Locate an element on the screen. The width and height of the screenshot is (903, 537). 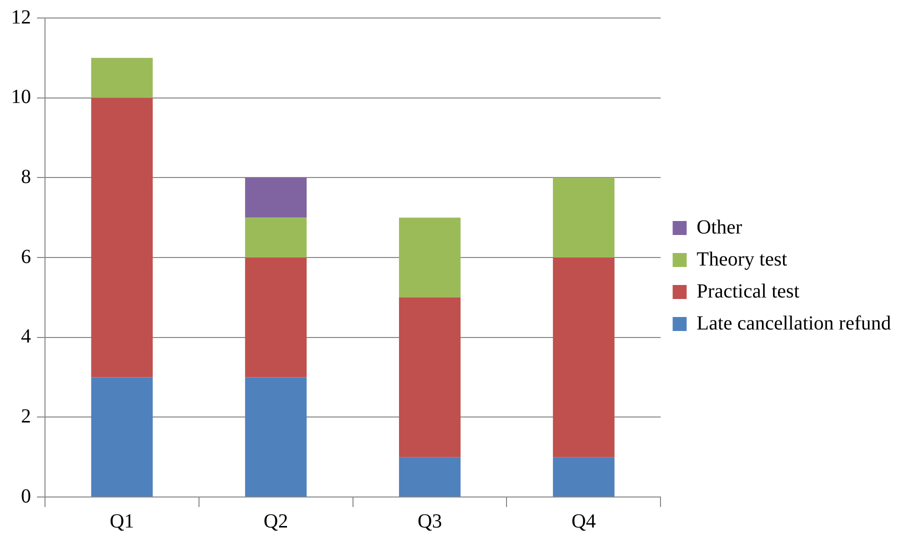
y-tick-label: 6 is located at coordinates (26, 257).